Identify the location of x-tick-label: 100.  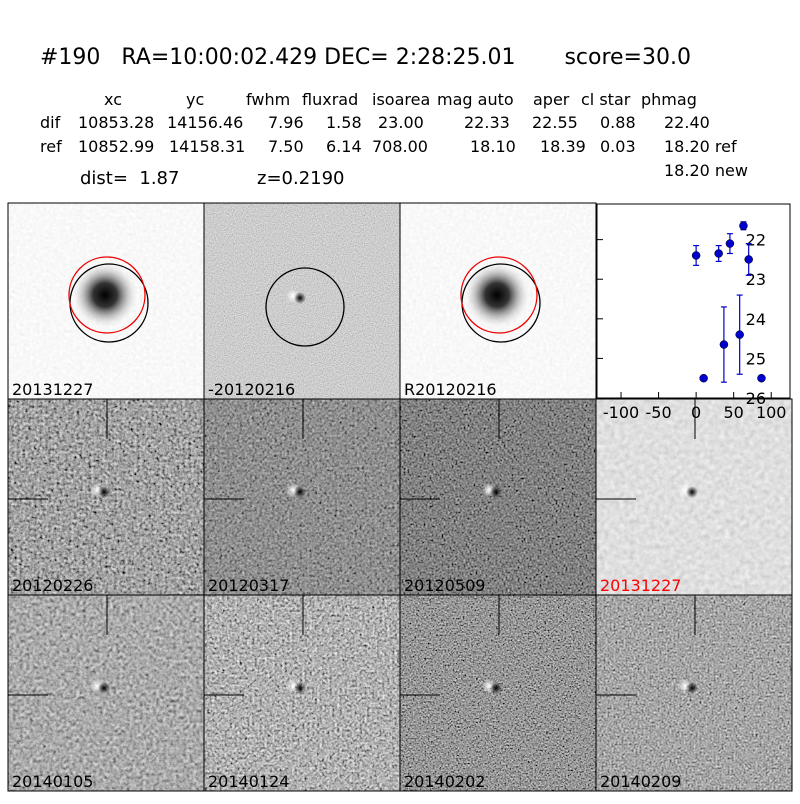
(771, 412).